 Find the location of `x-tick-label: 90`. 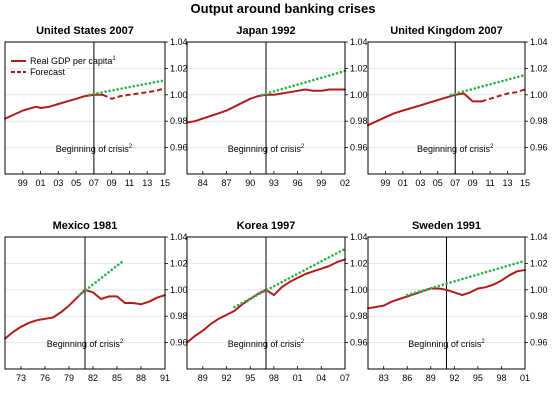

x-tick-label: 90 is located at coordinates (250, 183).